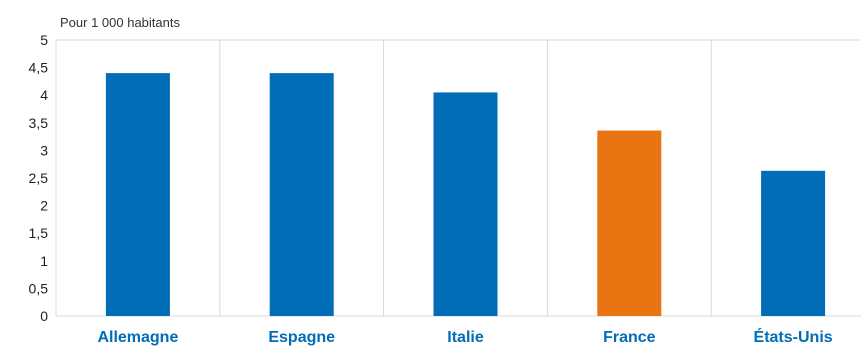  I want to click on bar-espagne, so click(301, 195).